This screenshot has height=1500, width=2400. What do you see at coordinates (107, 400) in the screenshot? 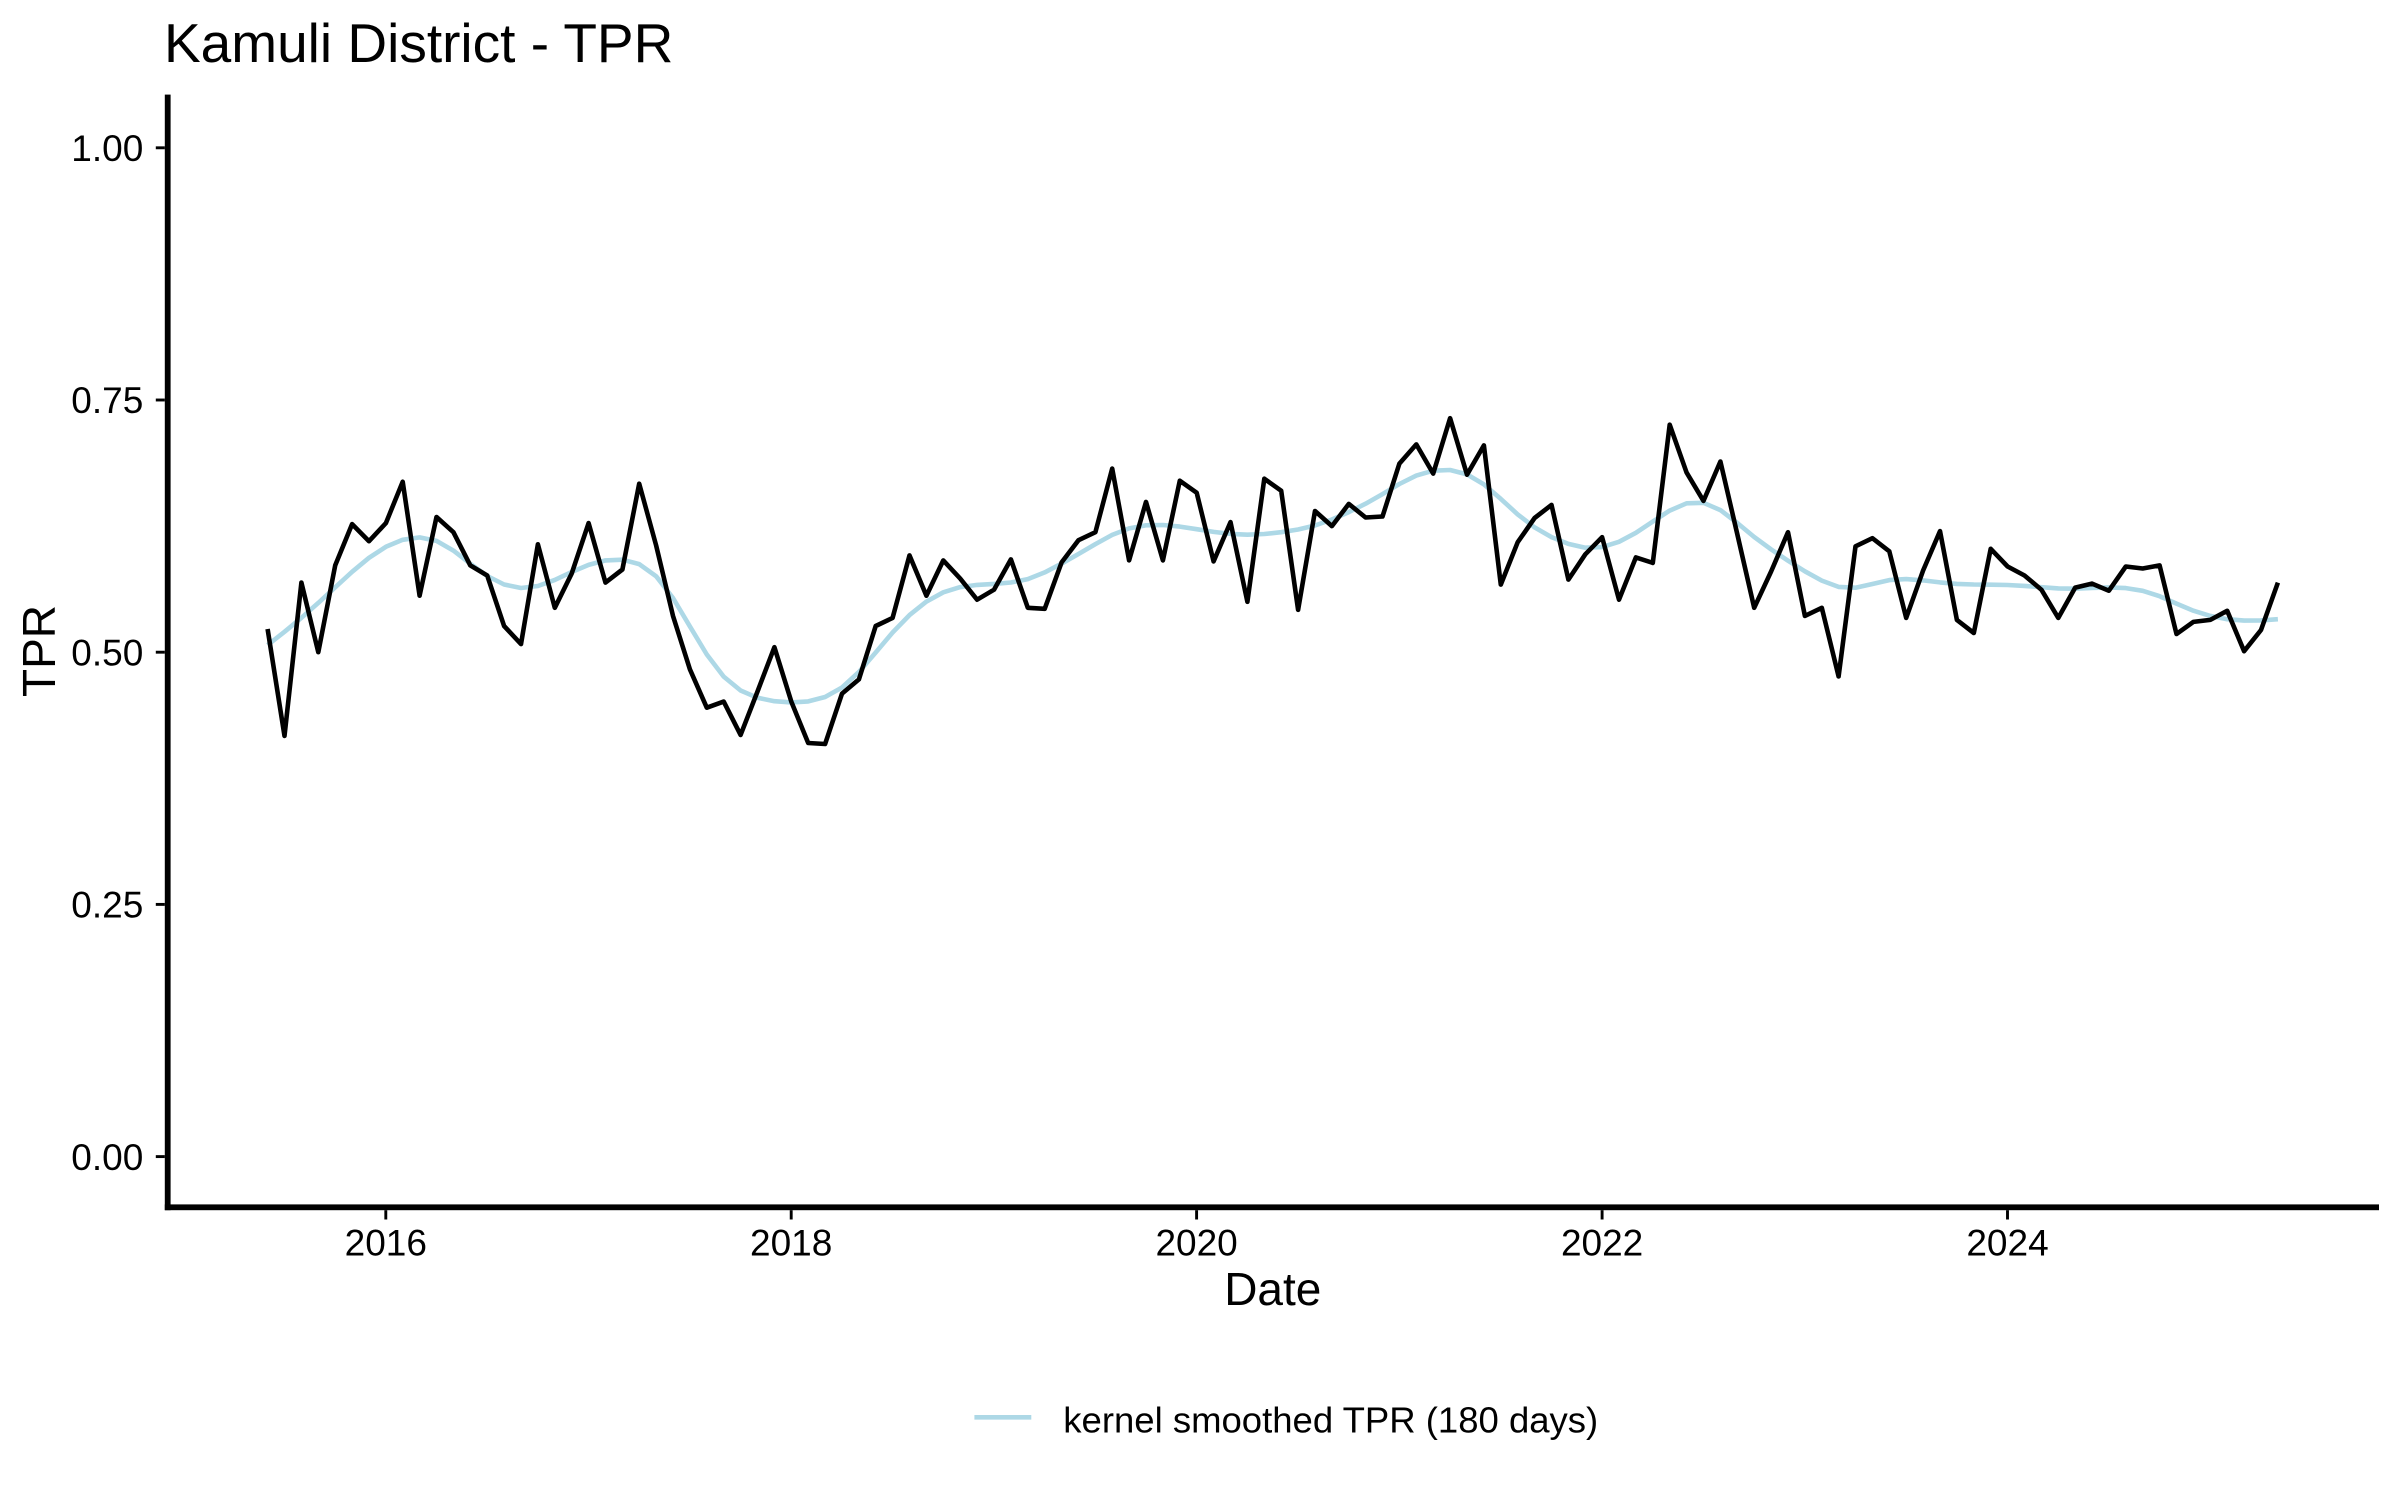
I see `svg-text: 0.75` at bounding box center [107, 400].